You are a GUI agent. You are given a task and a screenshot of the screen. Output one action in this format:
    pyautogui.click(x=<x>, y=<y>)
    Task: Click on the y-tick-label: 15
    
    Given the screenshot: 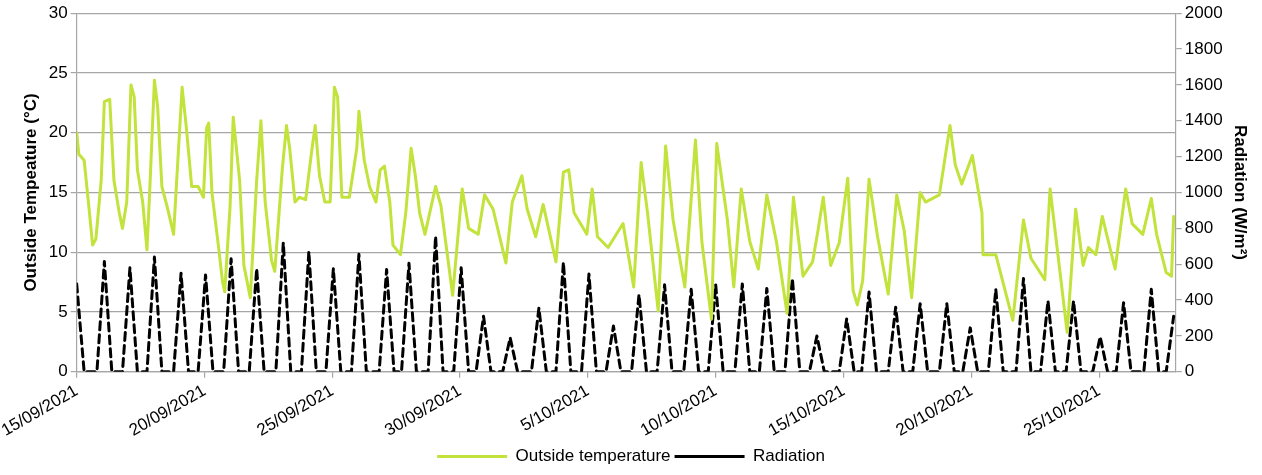 What is the action you would take?
    pyautogui.click(x=58, y=192)
    